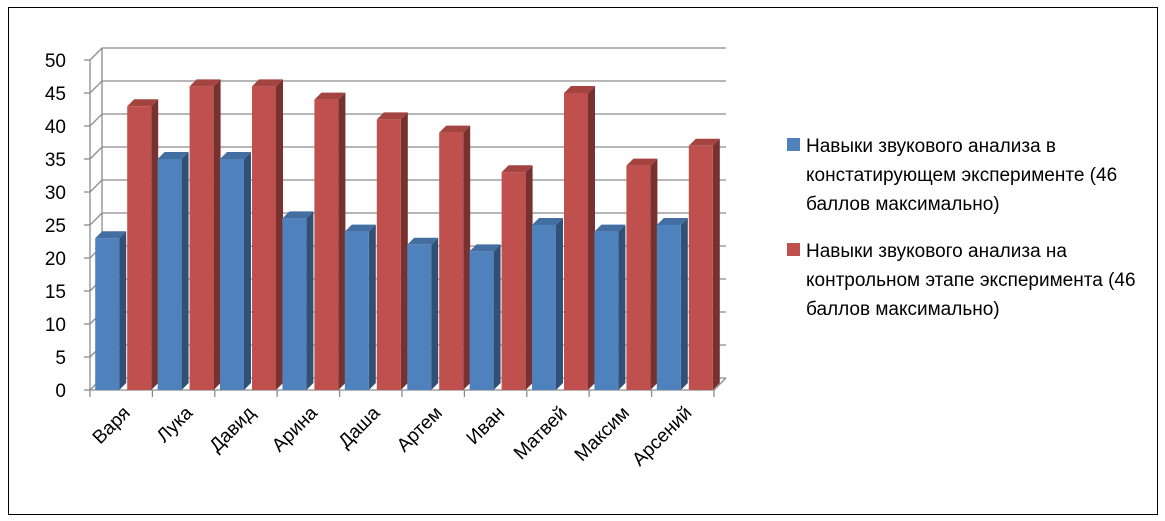  I want to click on x-tick-label: Арсений, so click(662, 437).